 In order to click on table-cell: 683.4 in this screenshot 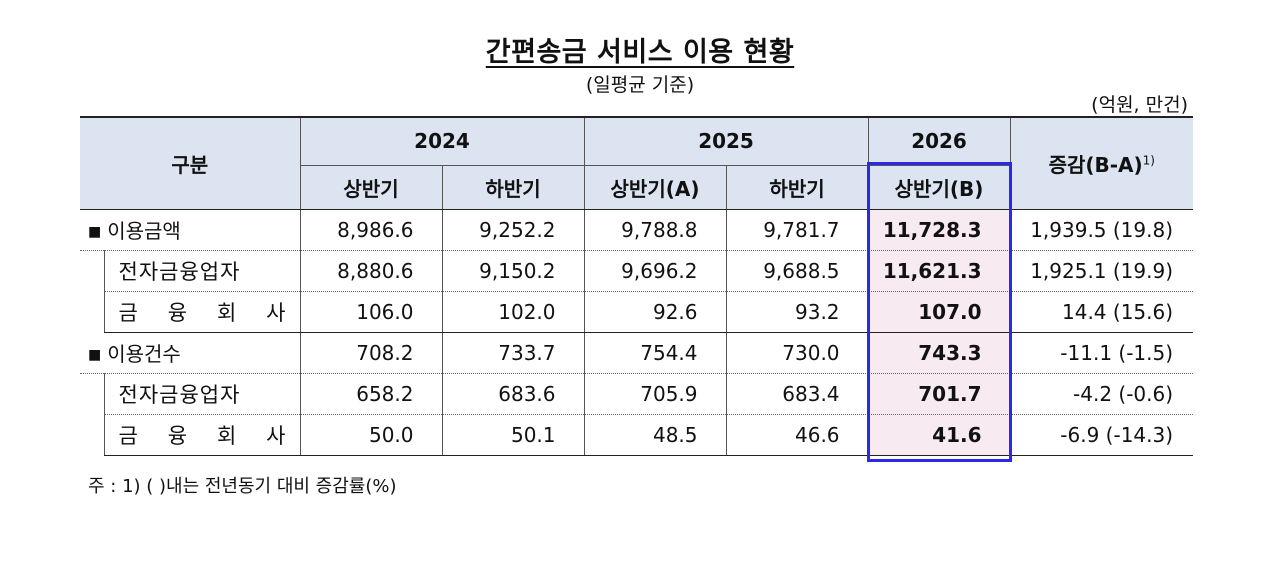, I will do `click(797, 394)`.